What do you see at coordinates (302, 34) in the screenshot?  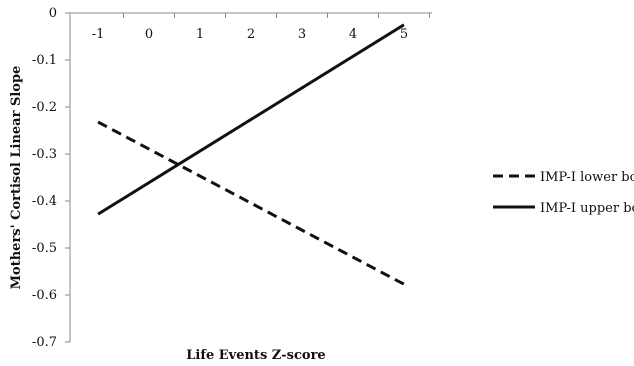 I see `x-tick-label: 3` at bounding box center [302, 34].